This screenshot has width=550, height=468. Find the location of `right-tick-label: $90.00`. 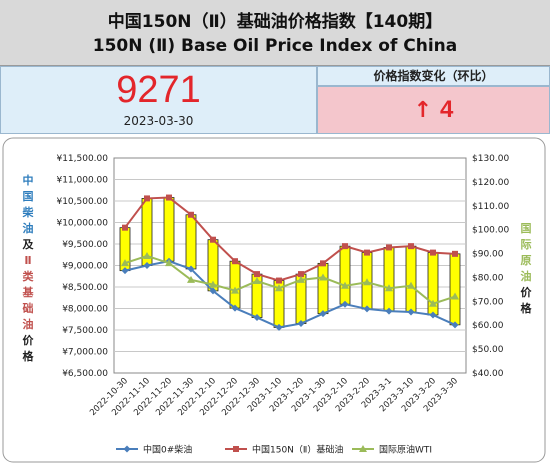

right-tick-label: $90.00 is located at coordinates (488, 255).